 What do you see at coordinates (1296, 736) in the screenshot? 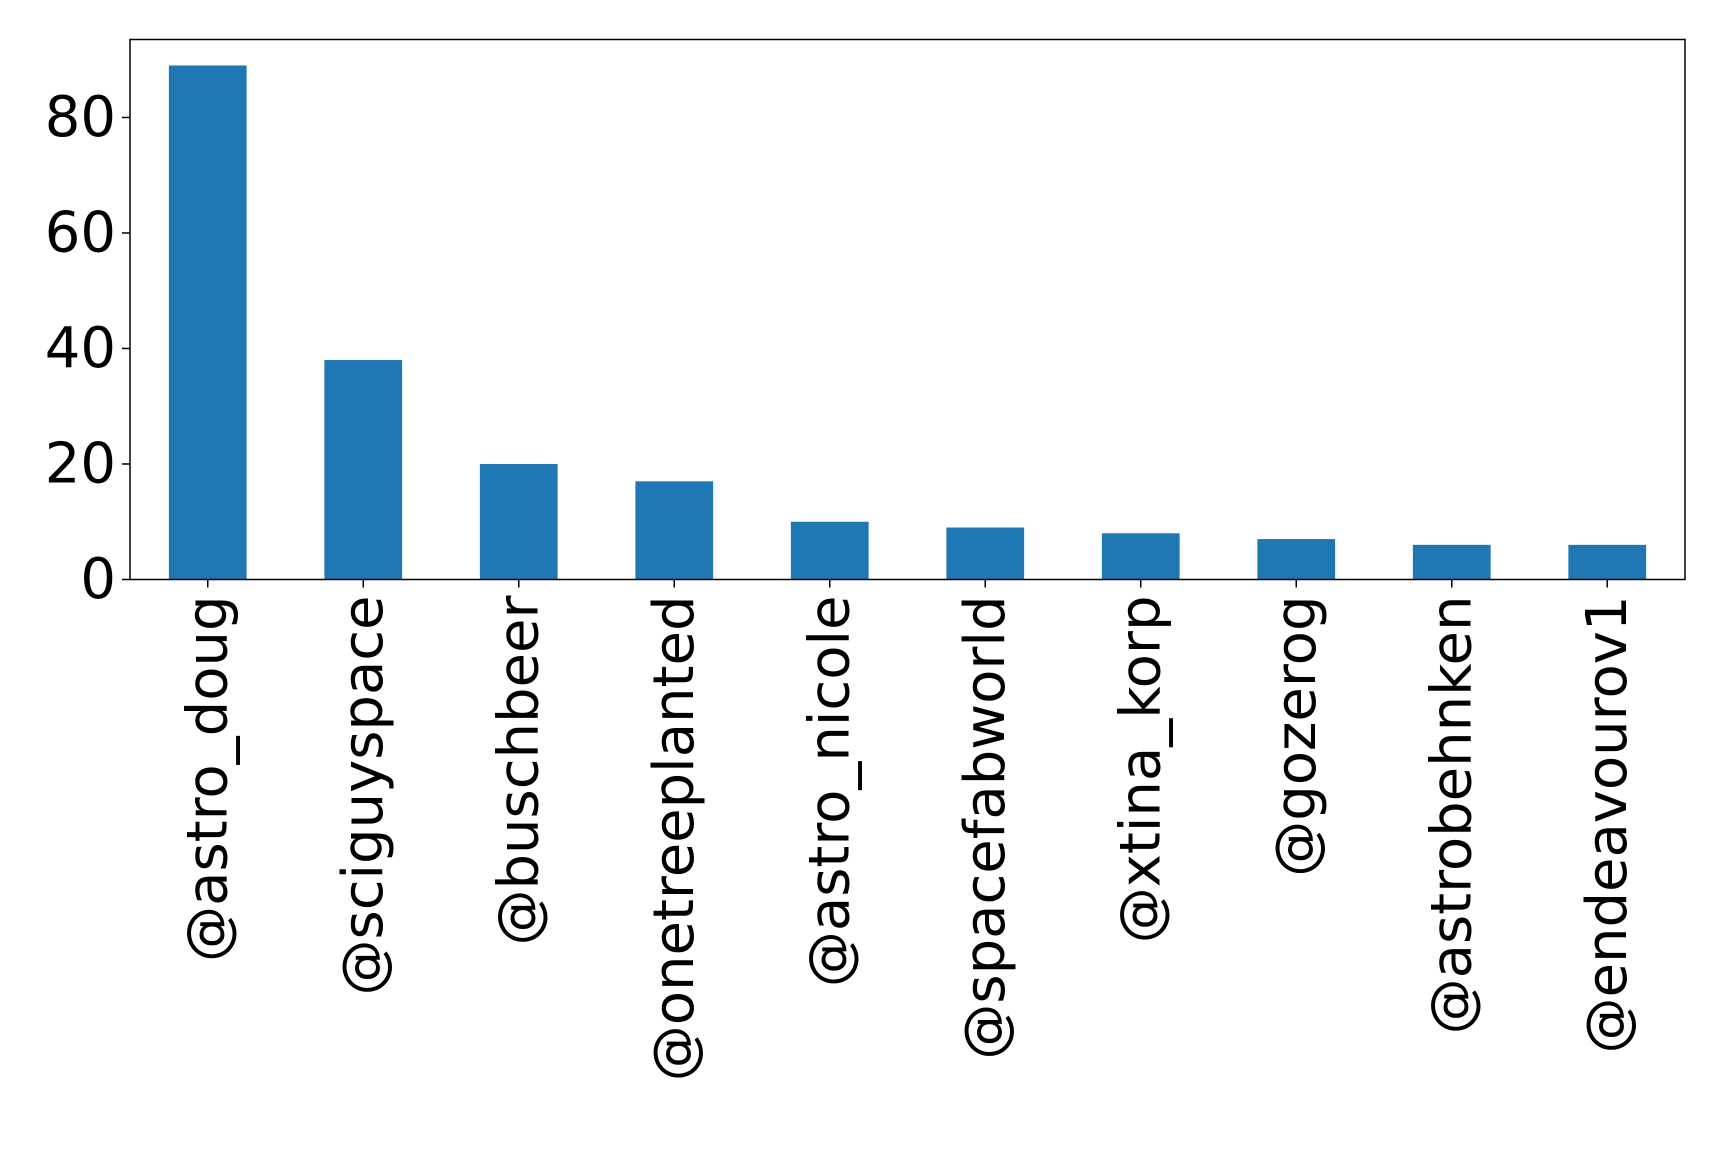
I see `x-tick-label: @gozerog` at bounding box center [1296, 736].